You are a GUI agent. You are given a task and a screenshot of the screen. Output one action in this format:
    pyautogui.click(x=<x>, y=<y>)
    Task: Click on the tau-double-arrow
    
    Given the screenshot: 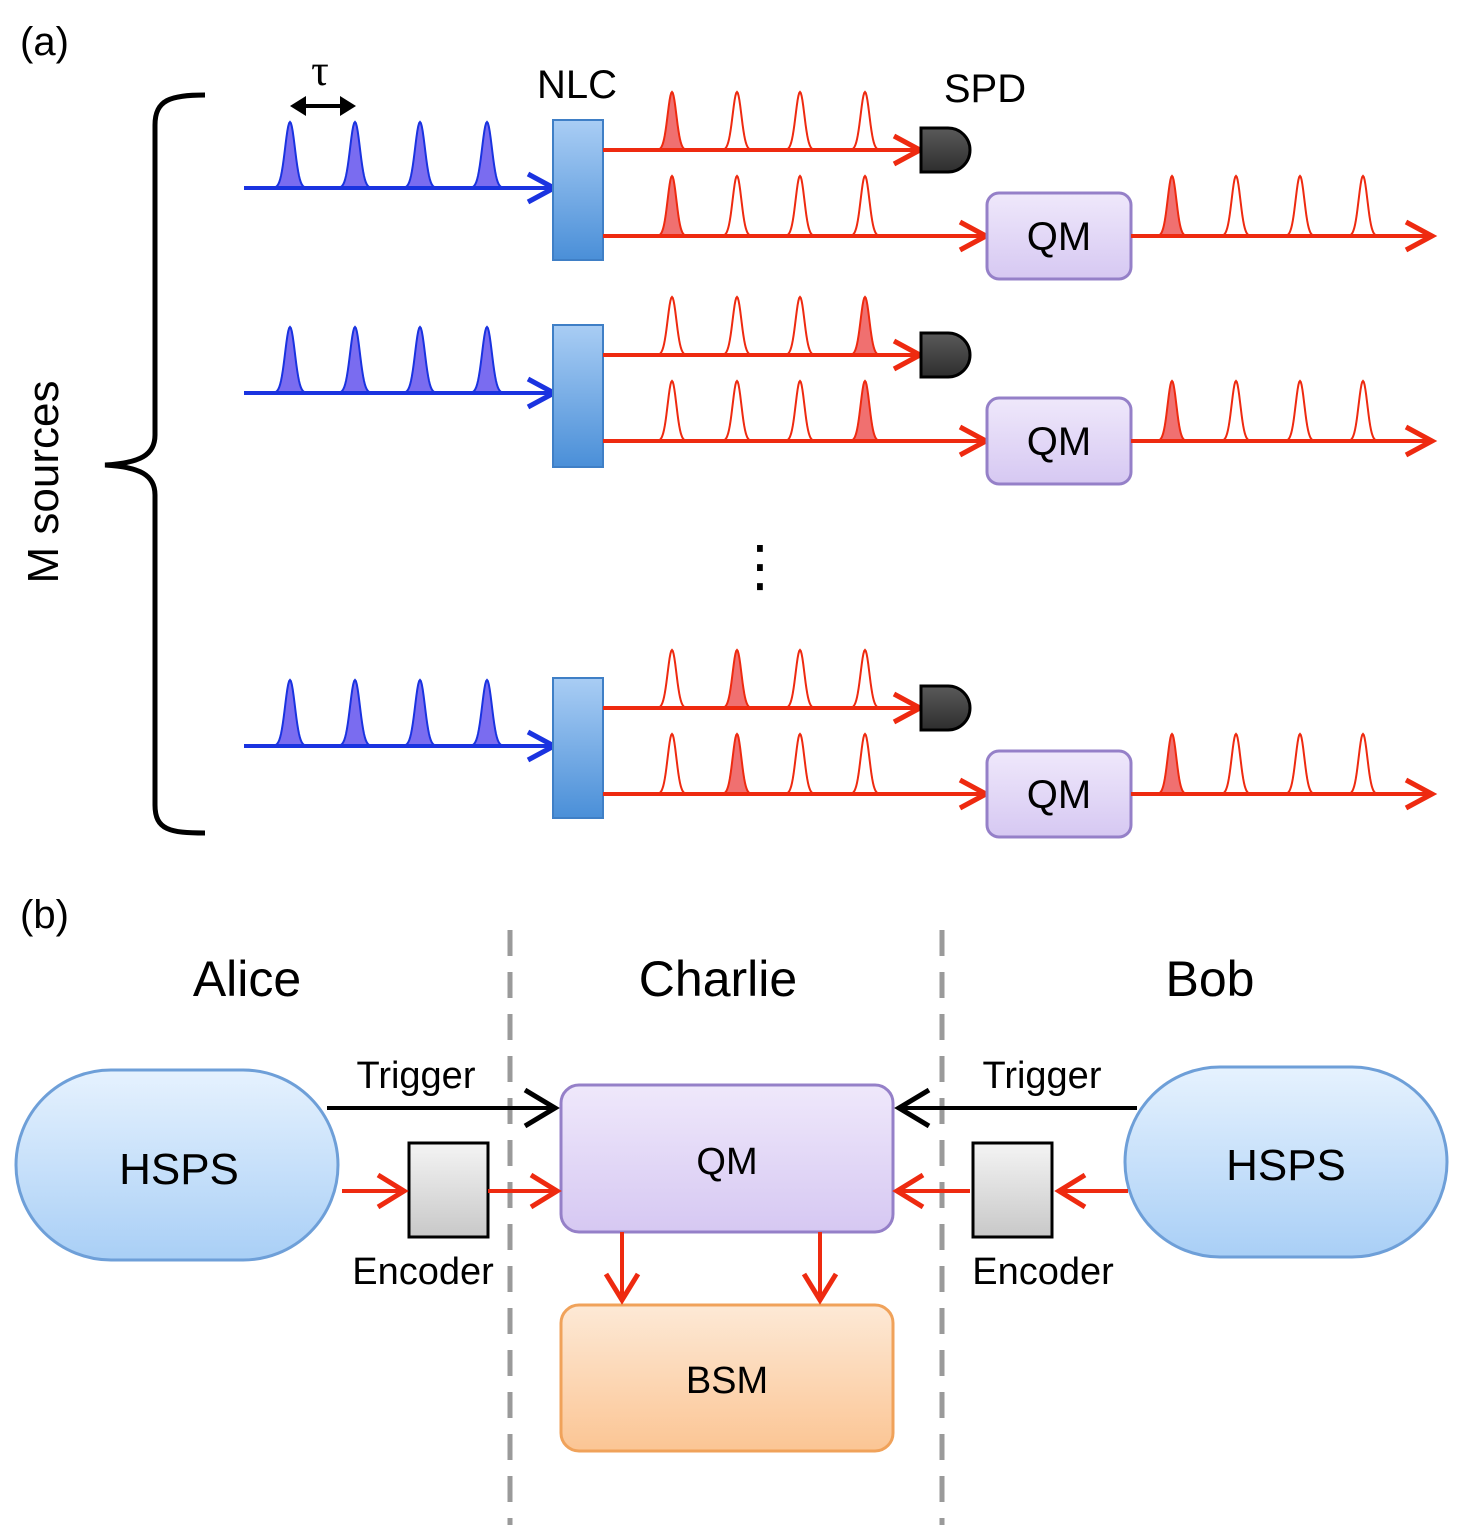 What is the action you would take?
    pyautogui.click(x=323, y=106)
    